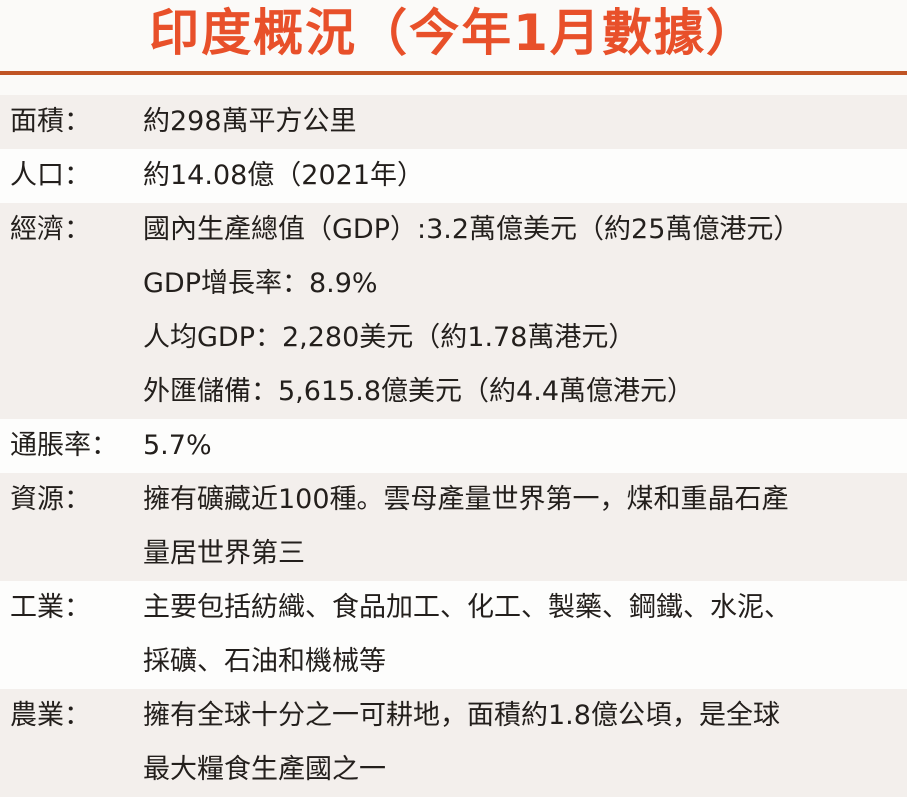 This screenshot has width=907, height=797. I want to click on row-value: 國內生產總值（GDP）:3.2萬億美元（約25萬億港元）, so click(472, 229).